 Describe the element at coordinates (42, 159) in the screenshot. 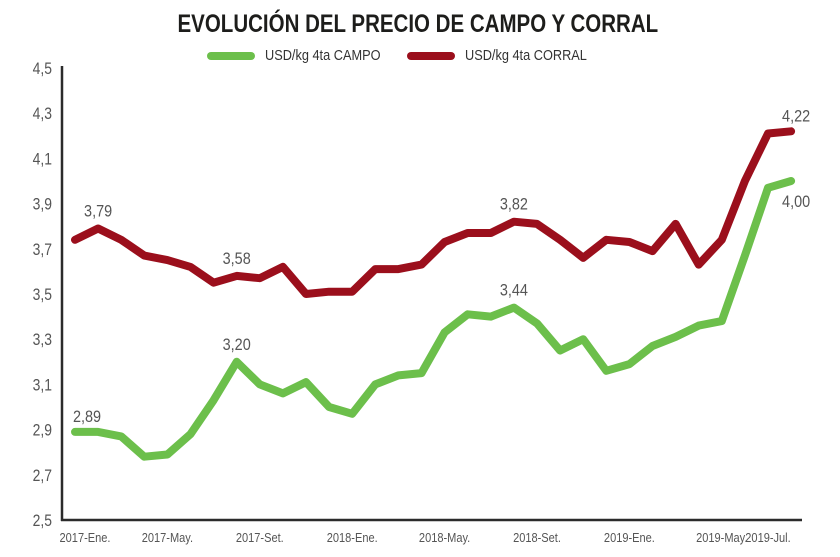

I see `y-tick-label: 4,1` at that location.